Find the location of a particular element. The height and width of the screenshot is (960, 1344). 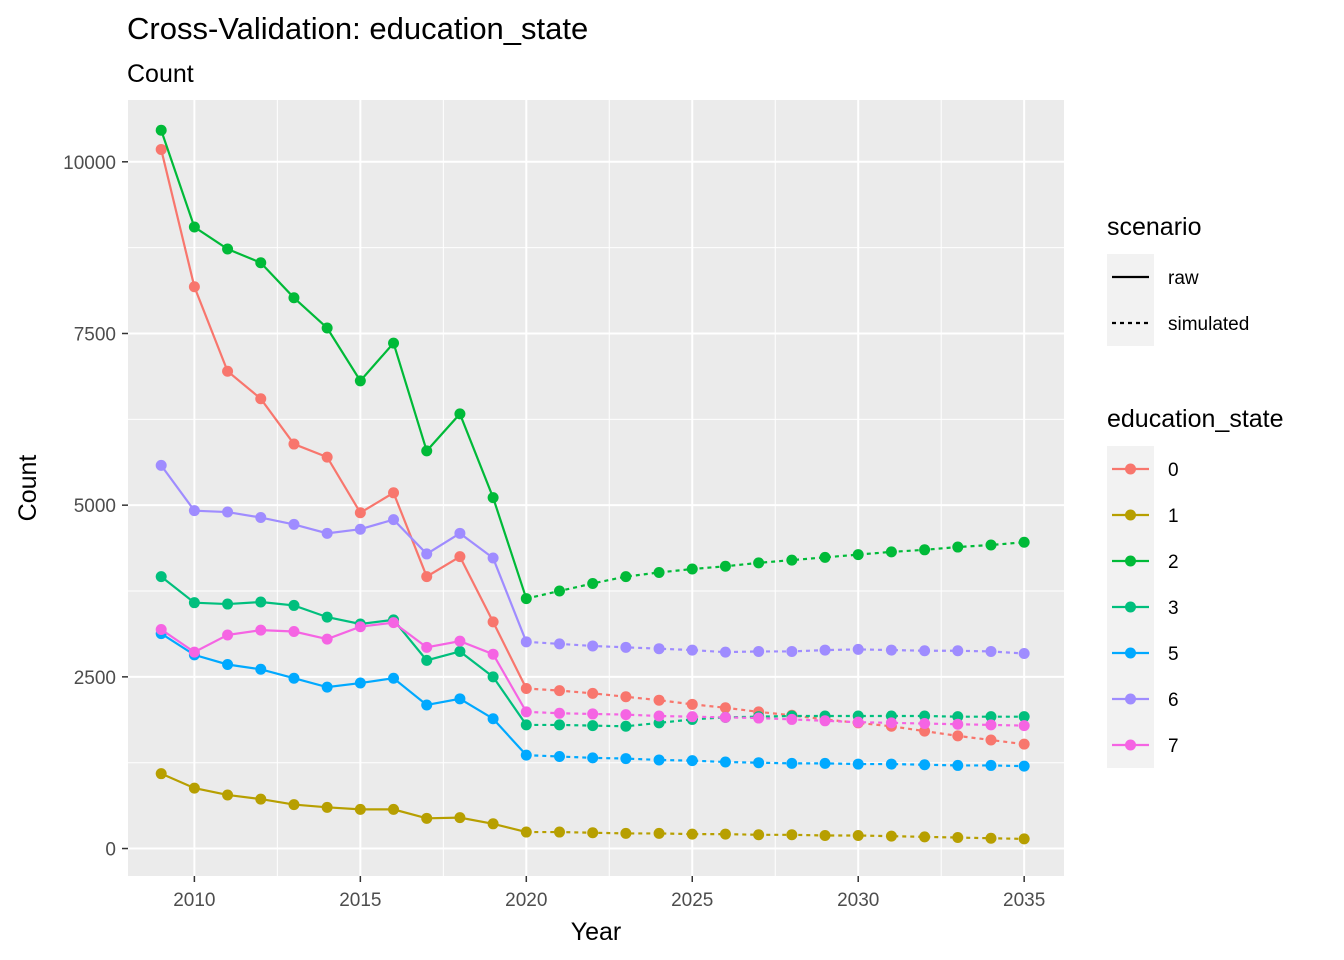

legend-label-0: 0 is located at coordinates (1173, 470).